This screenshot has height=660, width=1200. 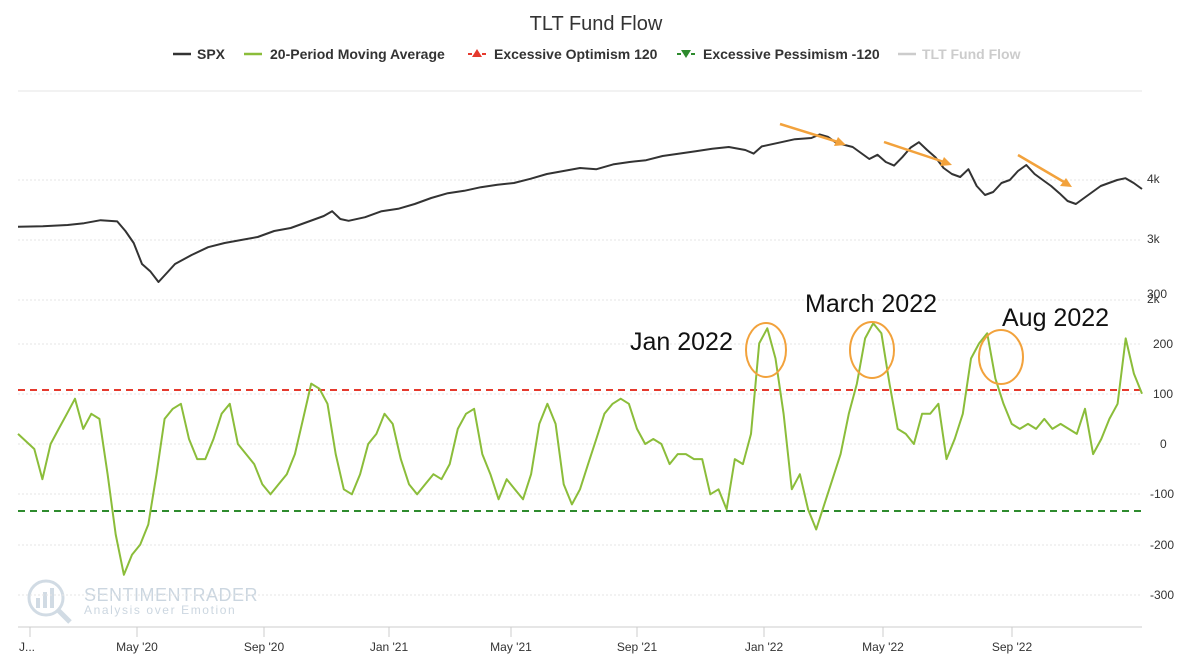 What do you see at coordinates (791, 54) in the screenshot?
I see `legend-label: Excessive Pessimism -120` at bounding box center [791, 54].